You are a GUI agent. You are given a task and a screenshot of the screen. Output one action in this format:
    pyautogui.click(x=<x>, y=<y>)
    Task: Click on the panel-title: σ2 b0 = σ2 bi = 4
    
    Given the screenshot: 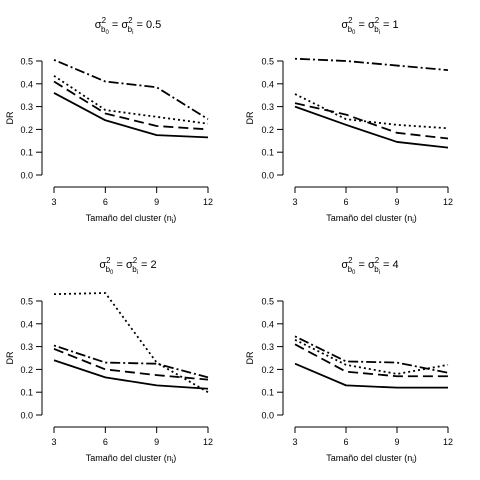 What is the action you would take?
    pyautogui.click(x=369, y=266)
    